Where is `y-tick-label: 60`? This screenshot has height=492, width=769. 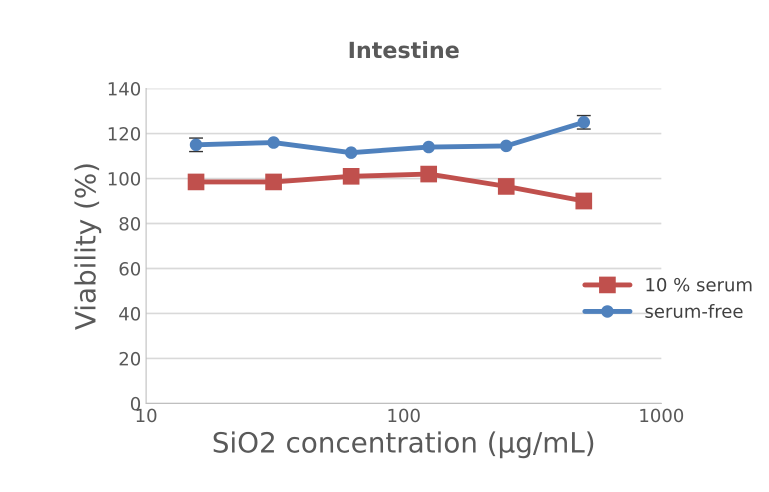
y-tick-label: 60 is located at coordinates (130, 269).